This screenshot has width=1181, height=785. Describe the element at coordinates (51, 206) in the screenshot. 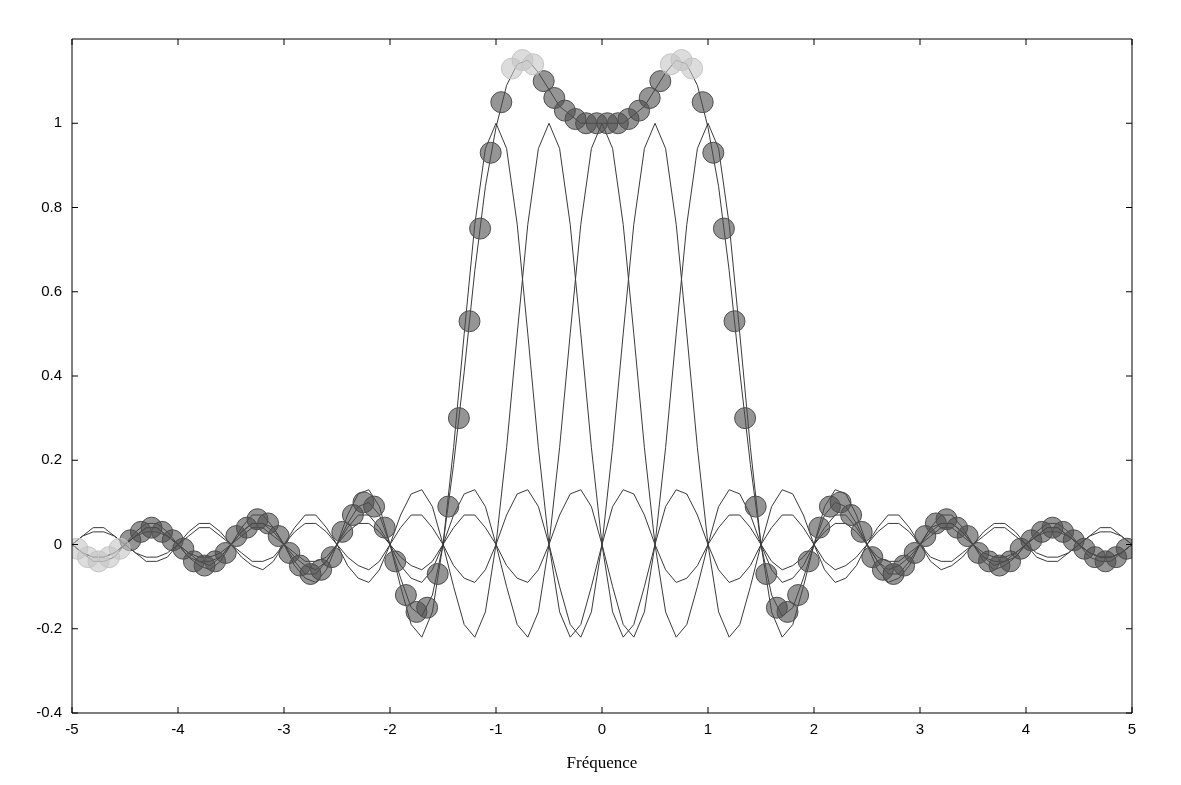

I see `y-tick-label: 0.8` at that location.